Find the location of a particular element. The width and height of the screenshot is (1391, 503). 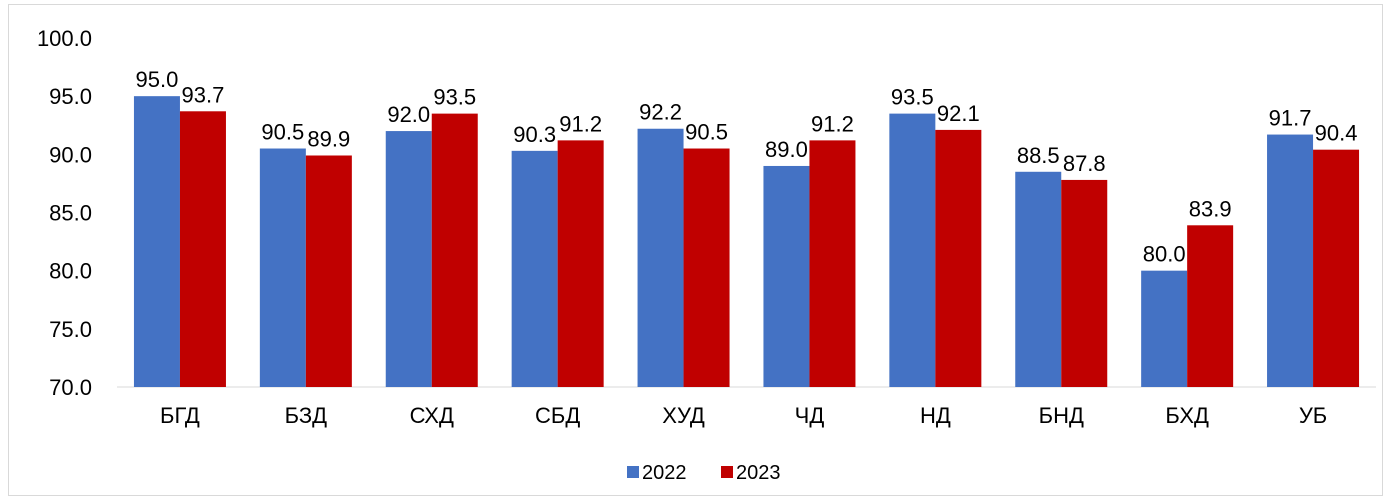

data-label-2022-0: 95.0 is located at coordinates (157, 79).